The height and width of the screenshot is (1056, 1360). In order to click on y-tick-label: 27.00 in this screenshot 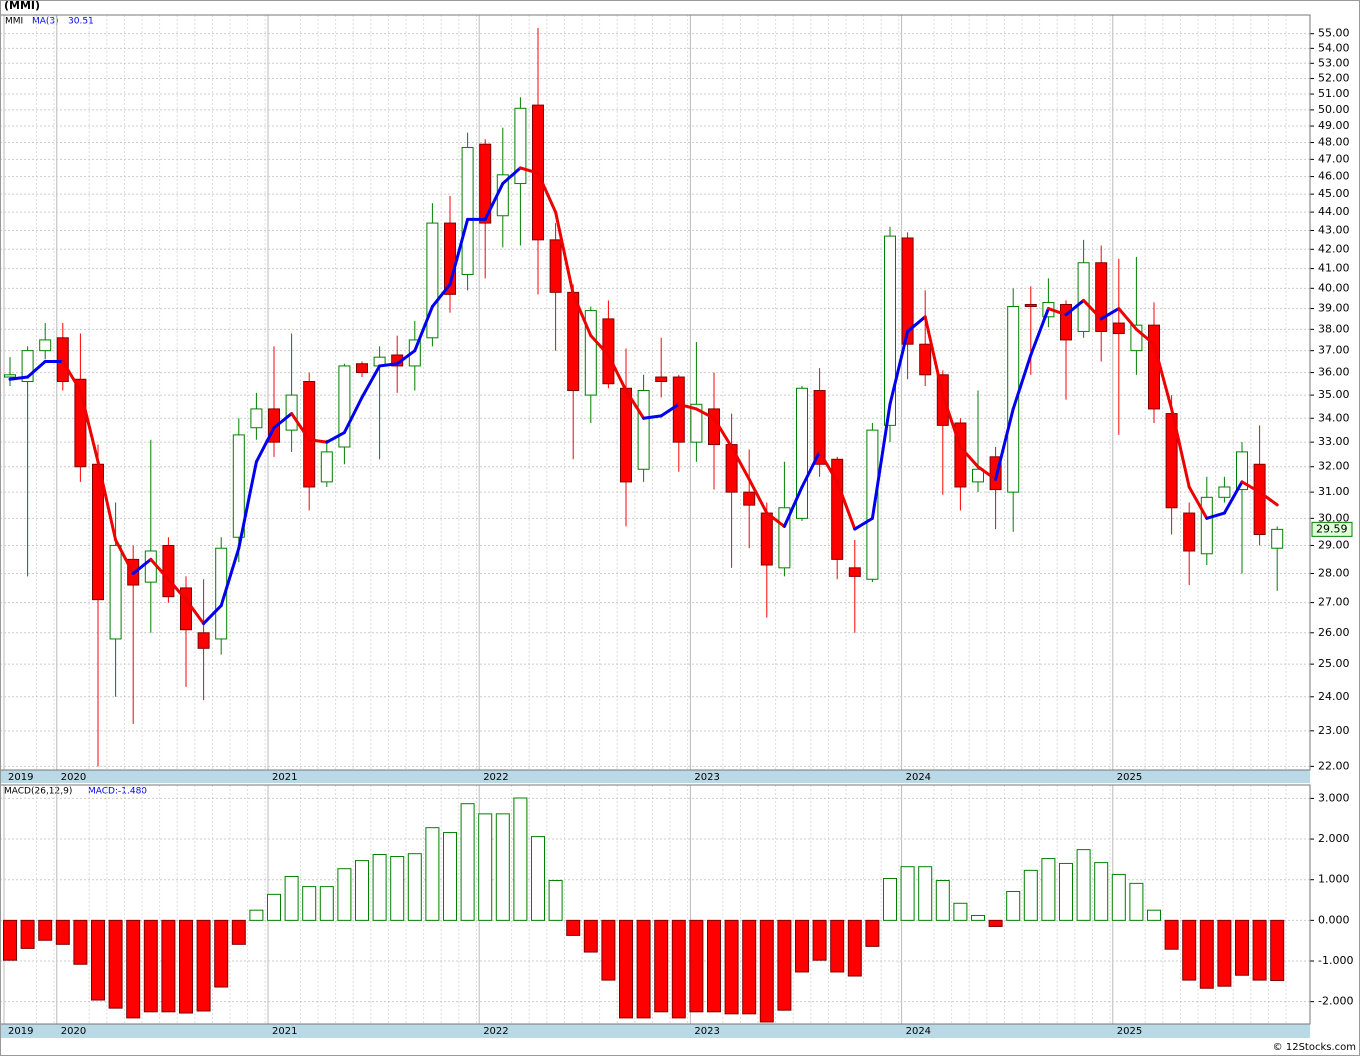, I will do `click(1334, 602)`.